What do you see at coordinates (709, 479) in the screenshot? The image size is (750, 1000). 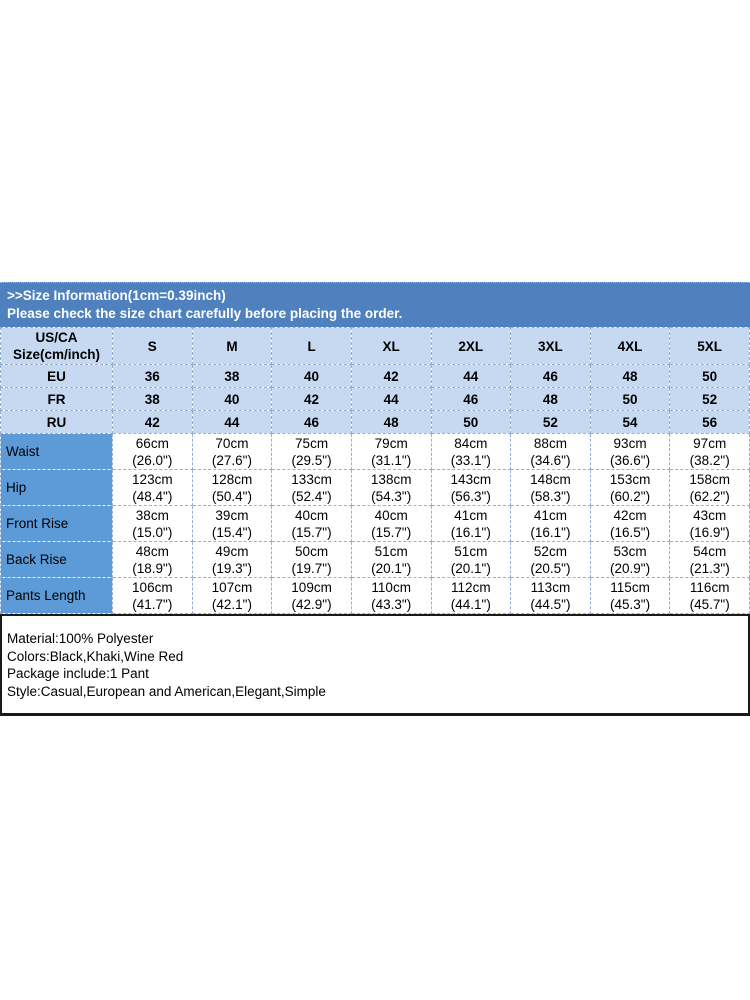 I see `measurement-cm: 158cm` at bounding box center [709, 479].